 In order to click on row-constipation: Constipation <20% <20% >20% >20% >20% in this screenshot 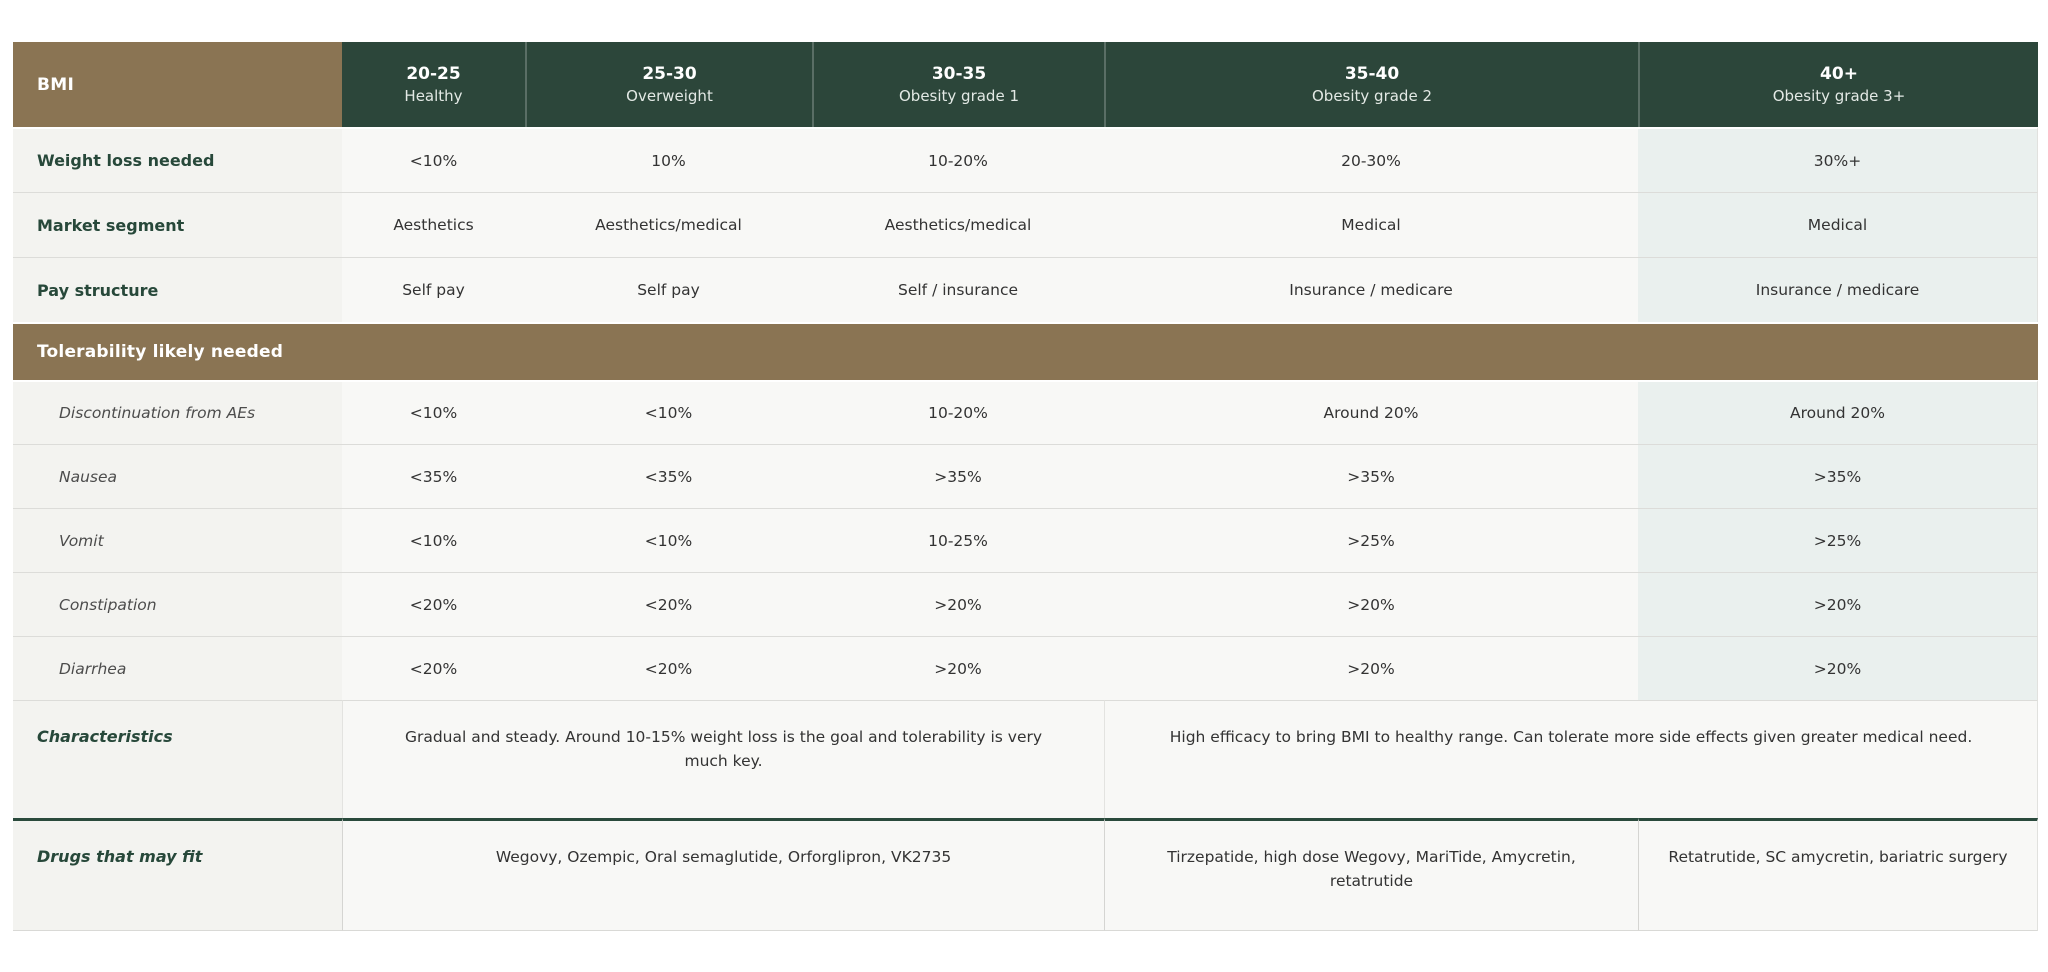, I will do `click(1025, 604)`.